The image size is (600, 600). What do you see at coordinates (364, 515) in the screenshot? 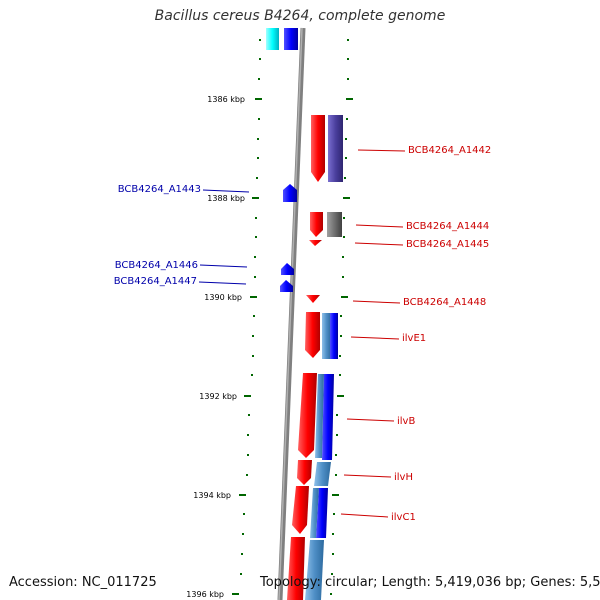
I see `leader-ilvC1` at bounding box center [364, 515].